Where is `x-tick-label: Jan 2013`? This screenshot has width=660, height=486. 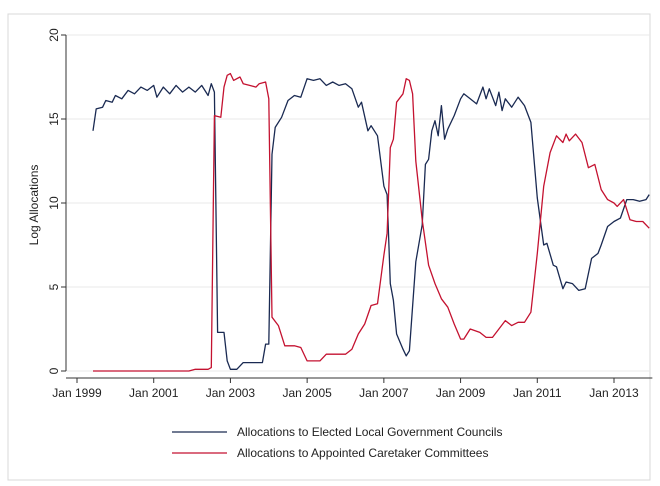
x-tick-label: Jan 2013 is located at coordinates (614, 393).